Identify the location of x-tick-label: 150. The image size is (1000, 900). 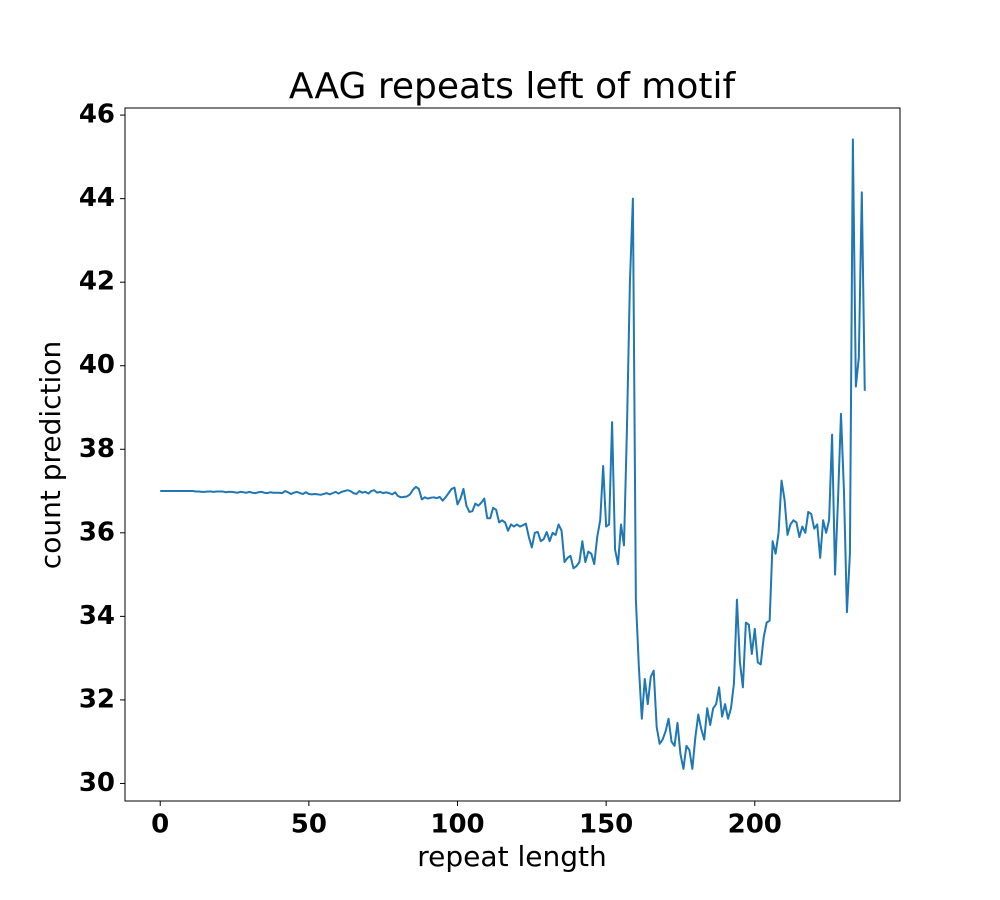
(606, 825).